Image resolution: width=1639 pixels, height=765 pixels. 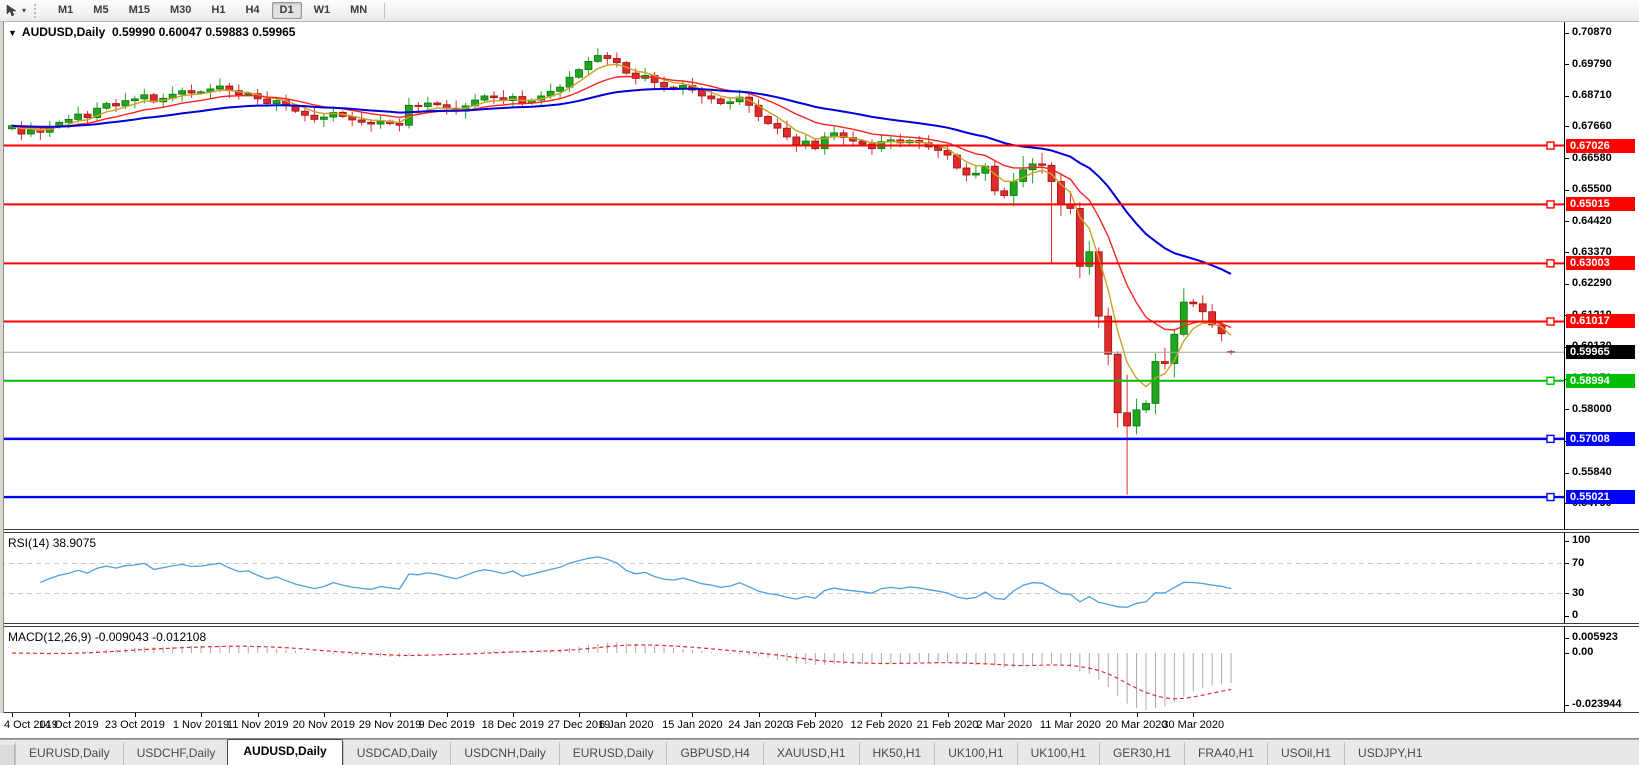 What do you see at coordinates (1592, 125) in the screenshot?
I see `price-tick-label: 0.67660` at bounding box center [1592, 125].